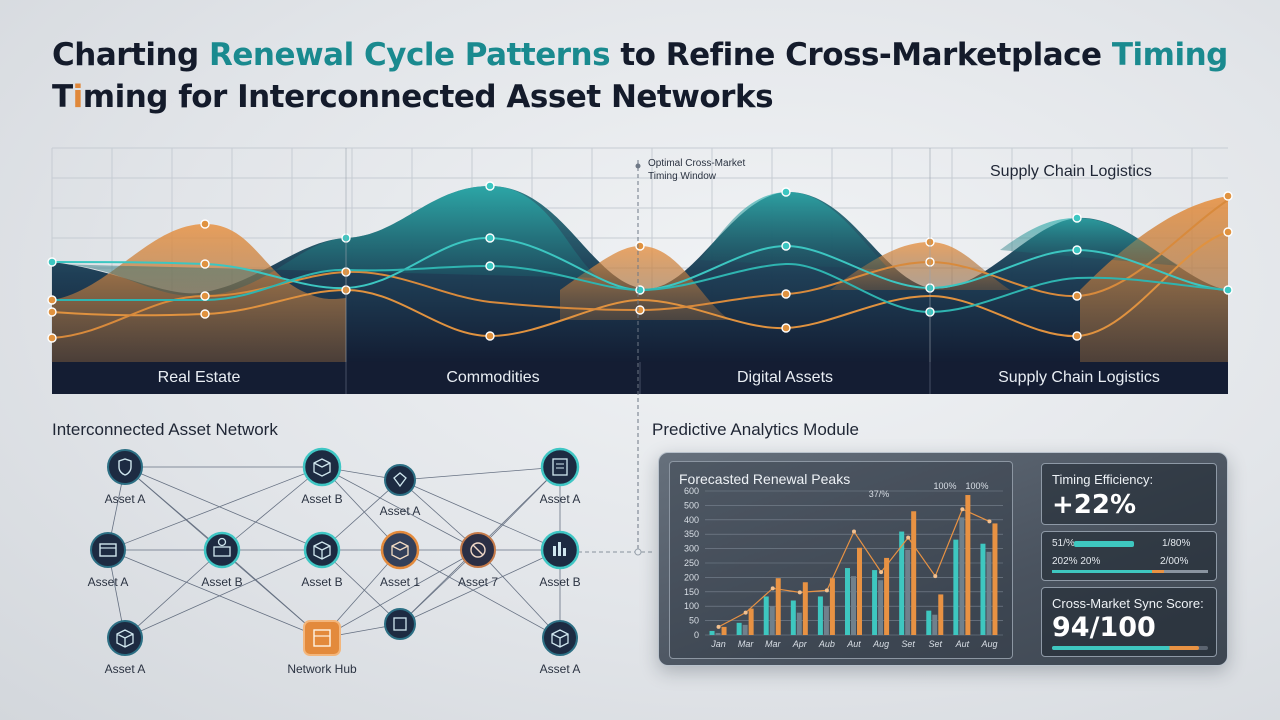 This screenshot has width=1280, height=720. I want to click on x-tick-label: Apr, so click(800, 644).